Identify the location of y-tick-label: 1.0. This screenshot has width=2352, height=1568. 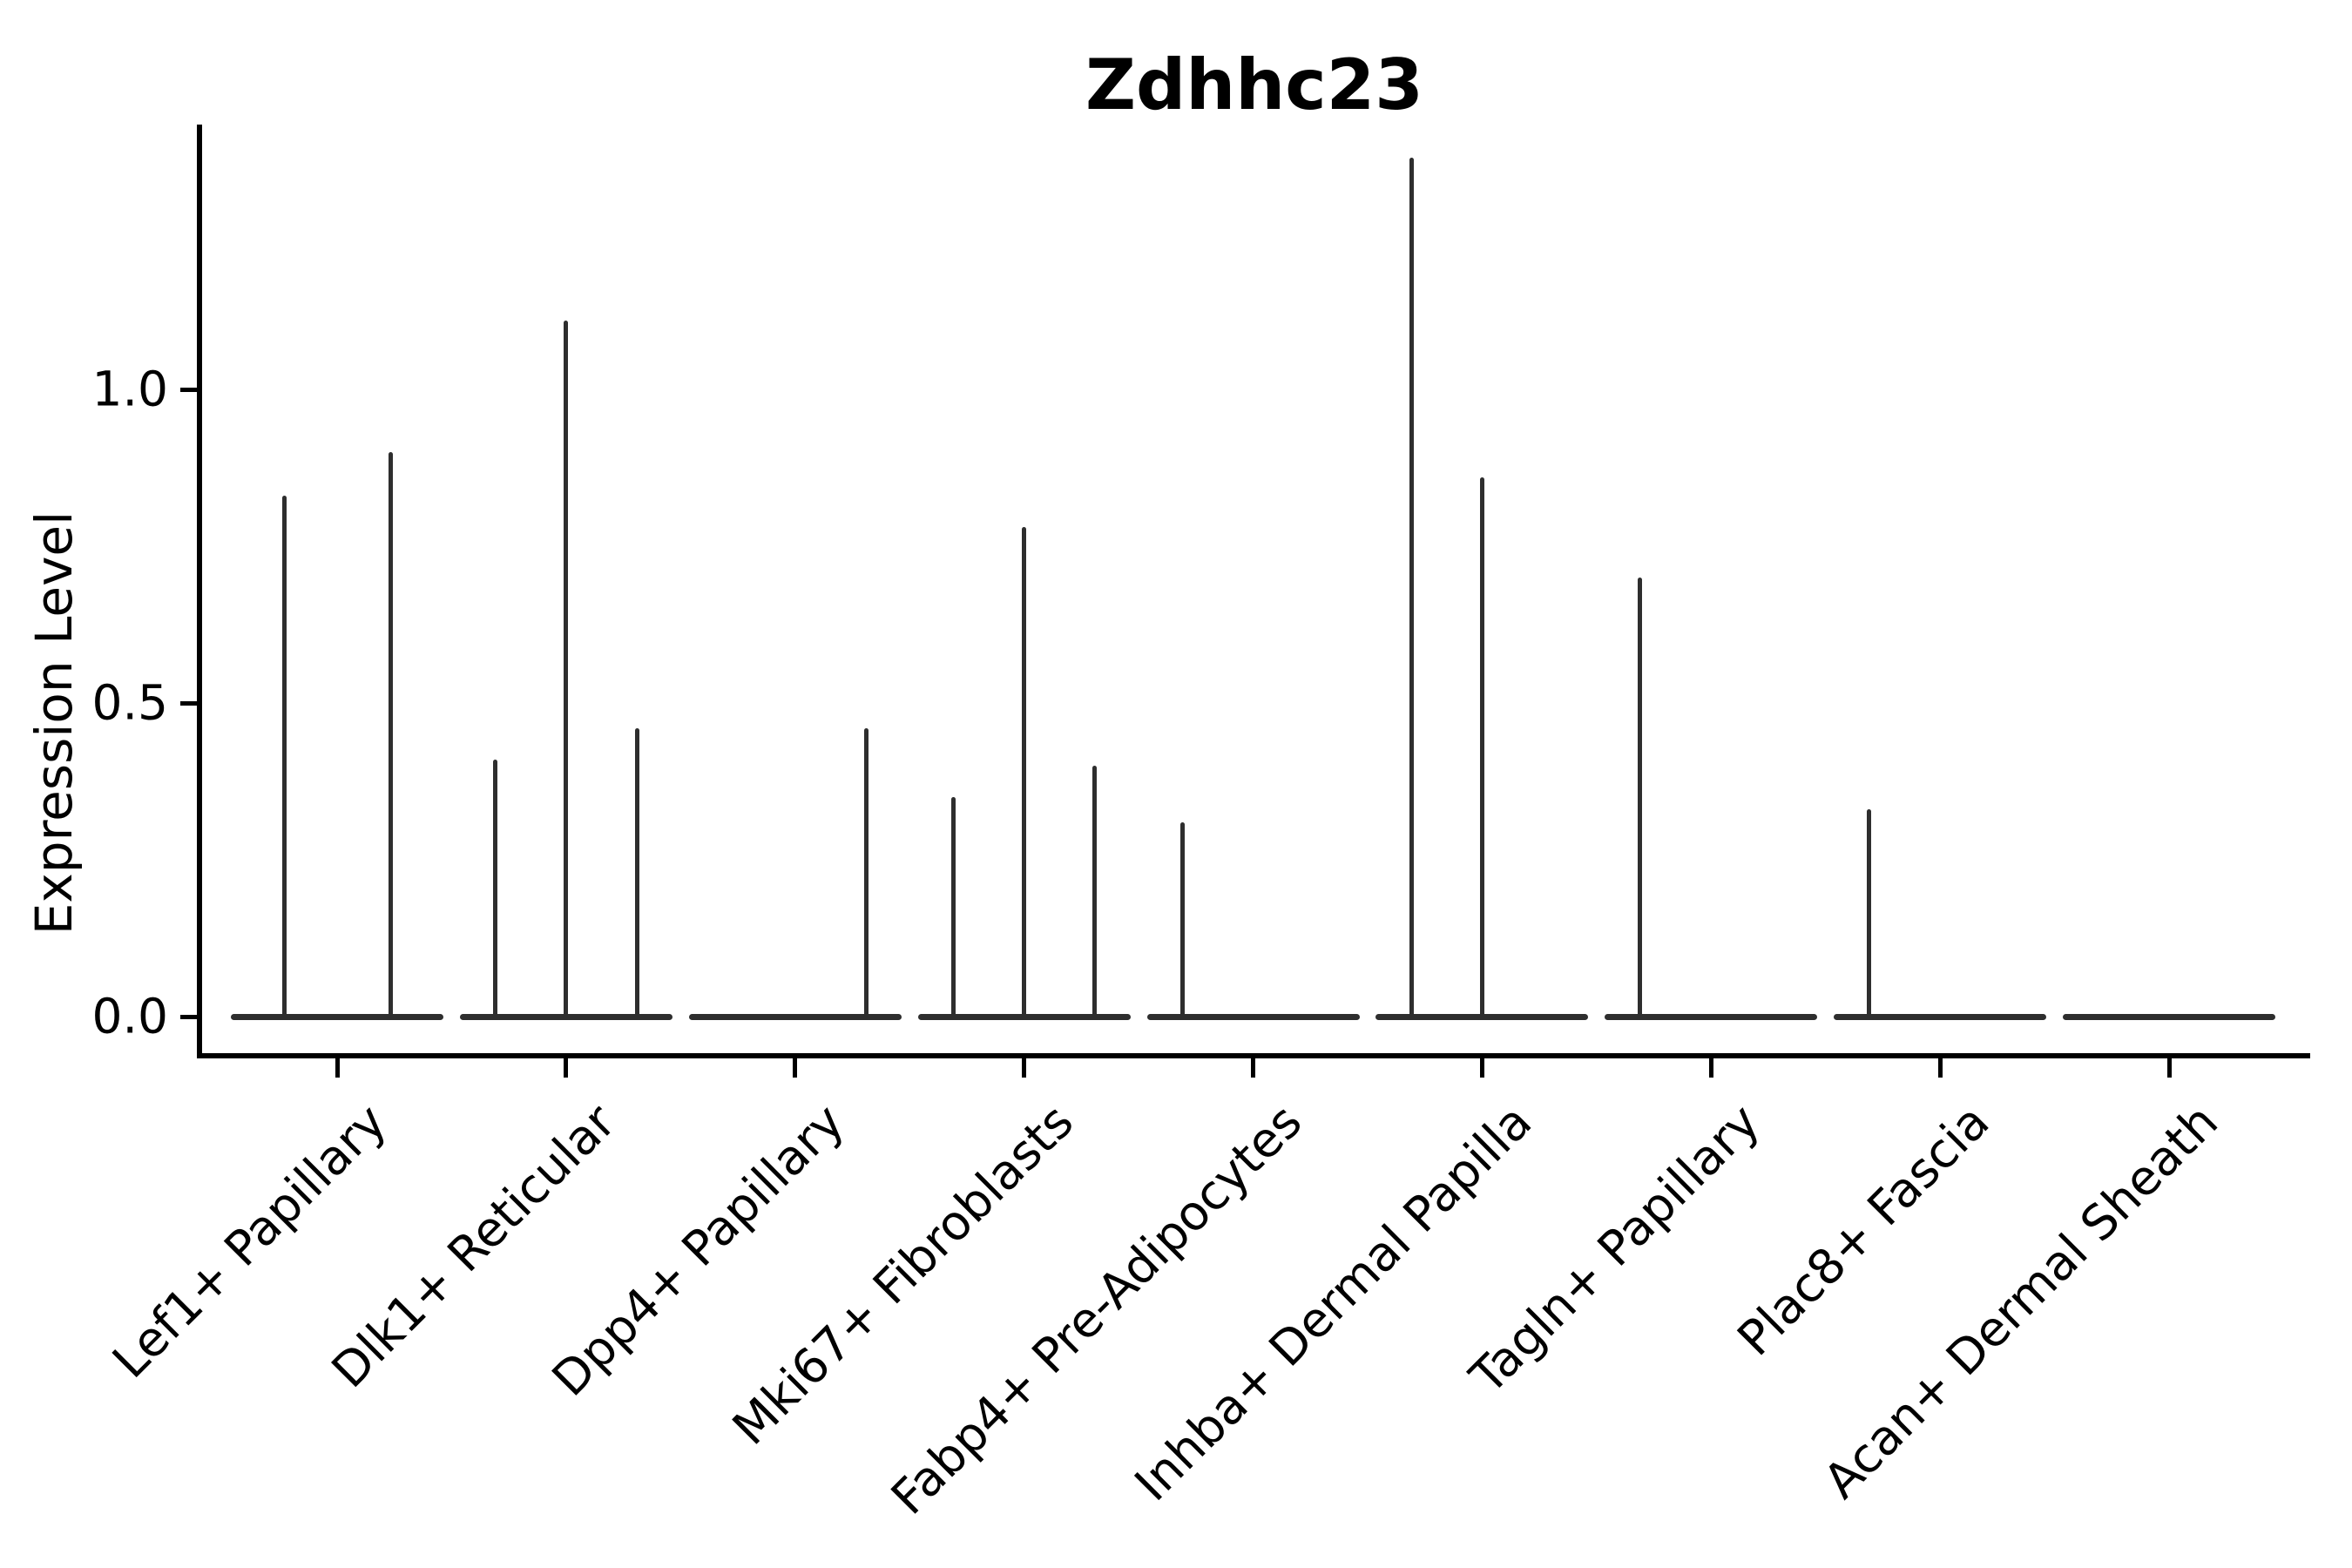
(129, 389).